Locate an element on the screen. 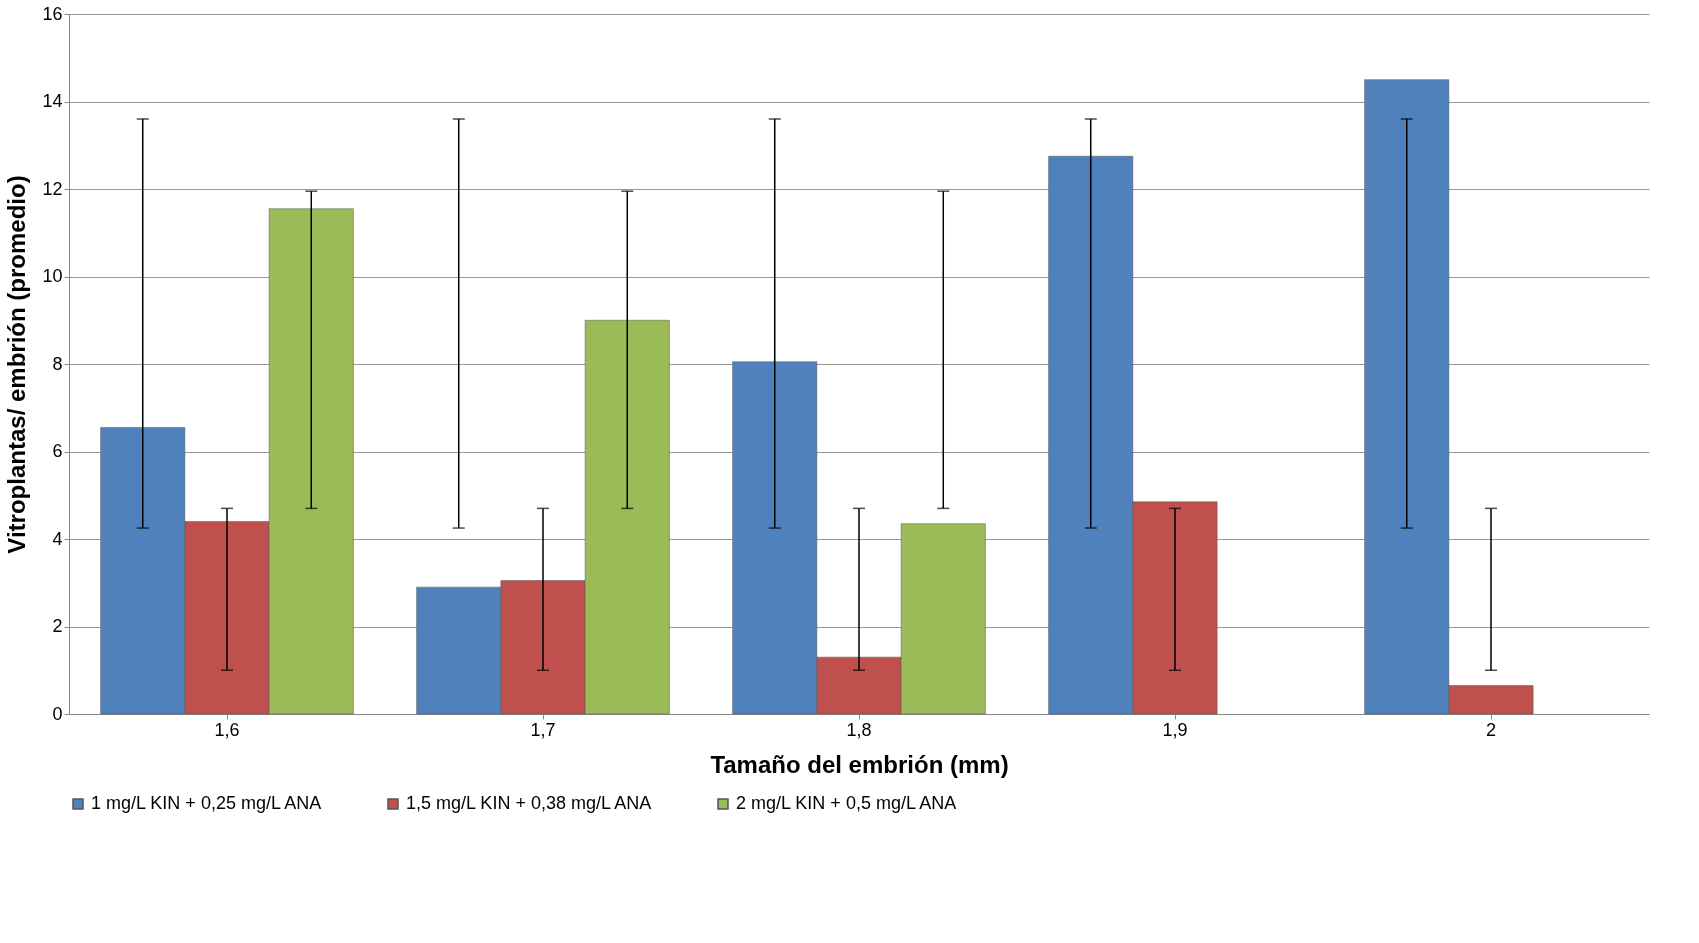  x-tick-label: 2 is located at coordinates (1491, 729).